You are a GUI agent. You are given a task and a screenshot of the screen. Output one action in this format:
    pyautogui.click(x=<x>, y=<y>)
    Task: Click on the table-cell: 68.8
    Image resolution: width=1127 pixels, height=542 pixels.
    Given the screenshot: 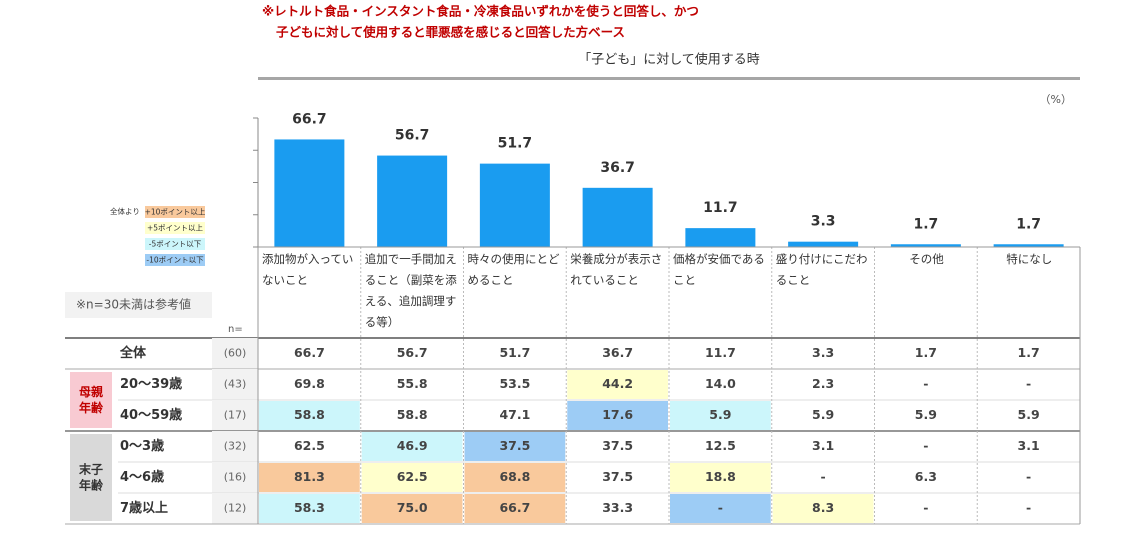 What is the action you would take?
    pyautogui.click(x=514, y=476)
    